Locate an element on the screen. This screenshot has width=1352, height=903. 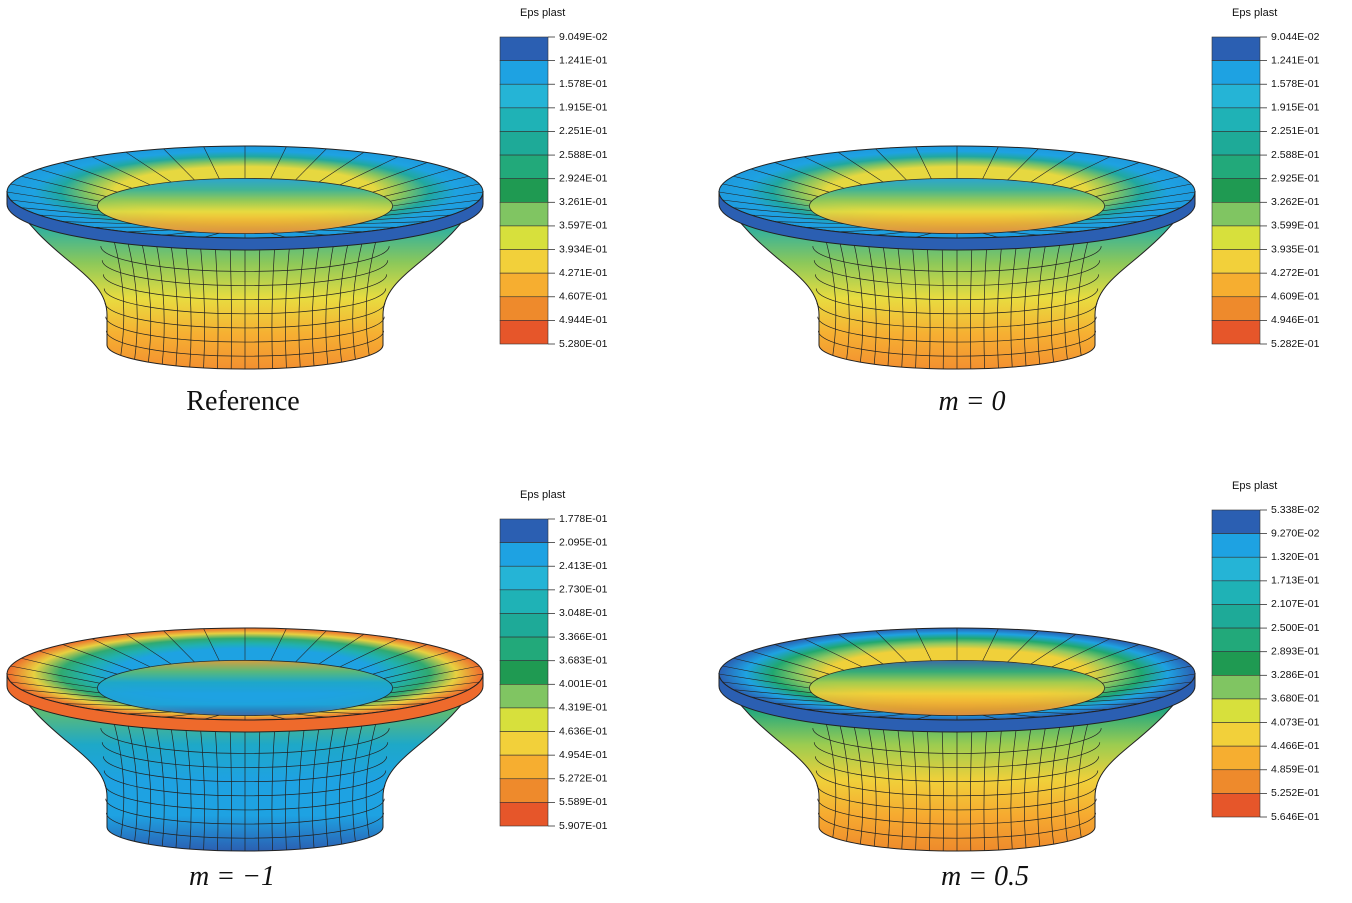
legend-label: 3.286E-01 is located at coordinates (1295, 675).